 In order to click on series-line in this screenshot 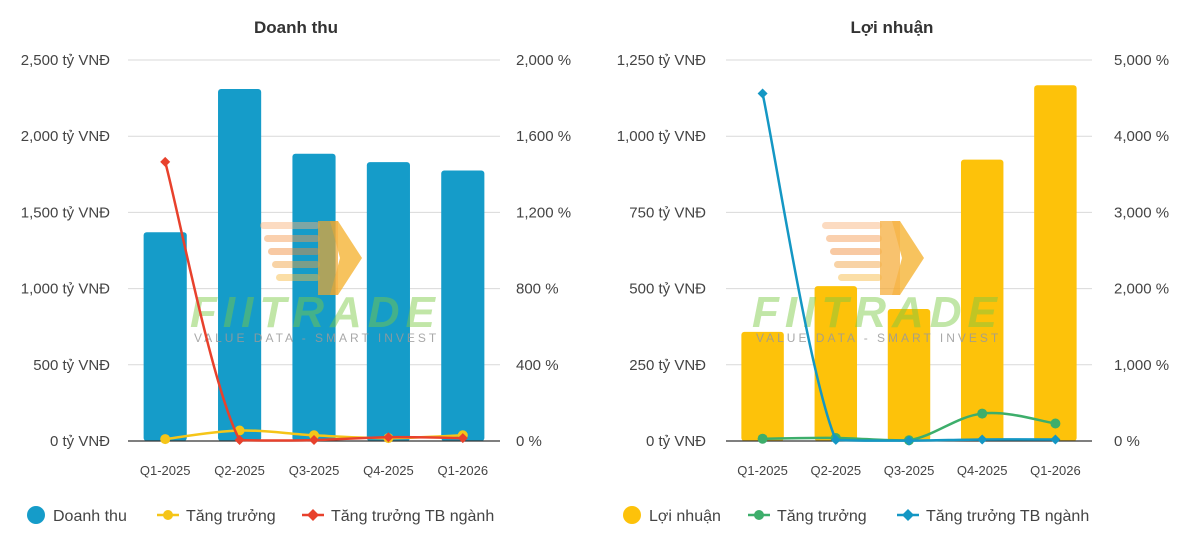, I will do `click(313, 301)`.